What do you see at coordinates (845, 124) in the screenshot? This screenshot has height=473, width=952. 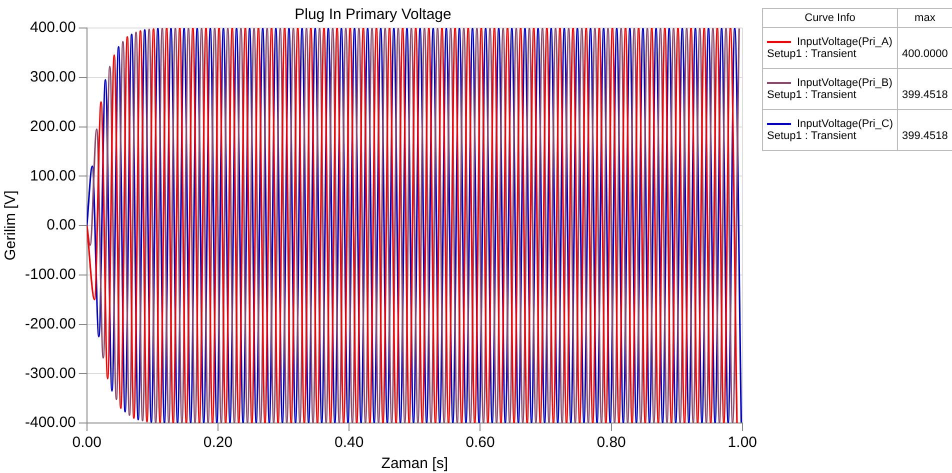 I see `legend-label: InputVoltage(Pri_C)` at bounding box center [845, 124].